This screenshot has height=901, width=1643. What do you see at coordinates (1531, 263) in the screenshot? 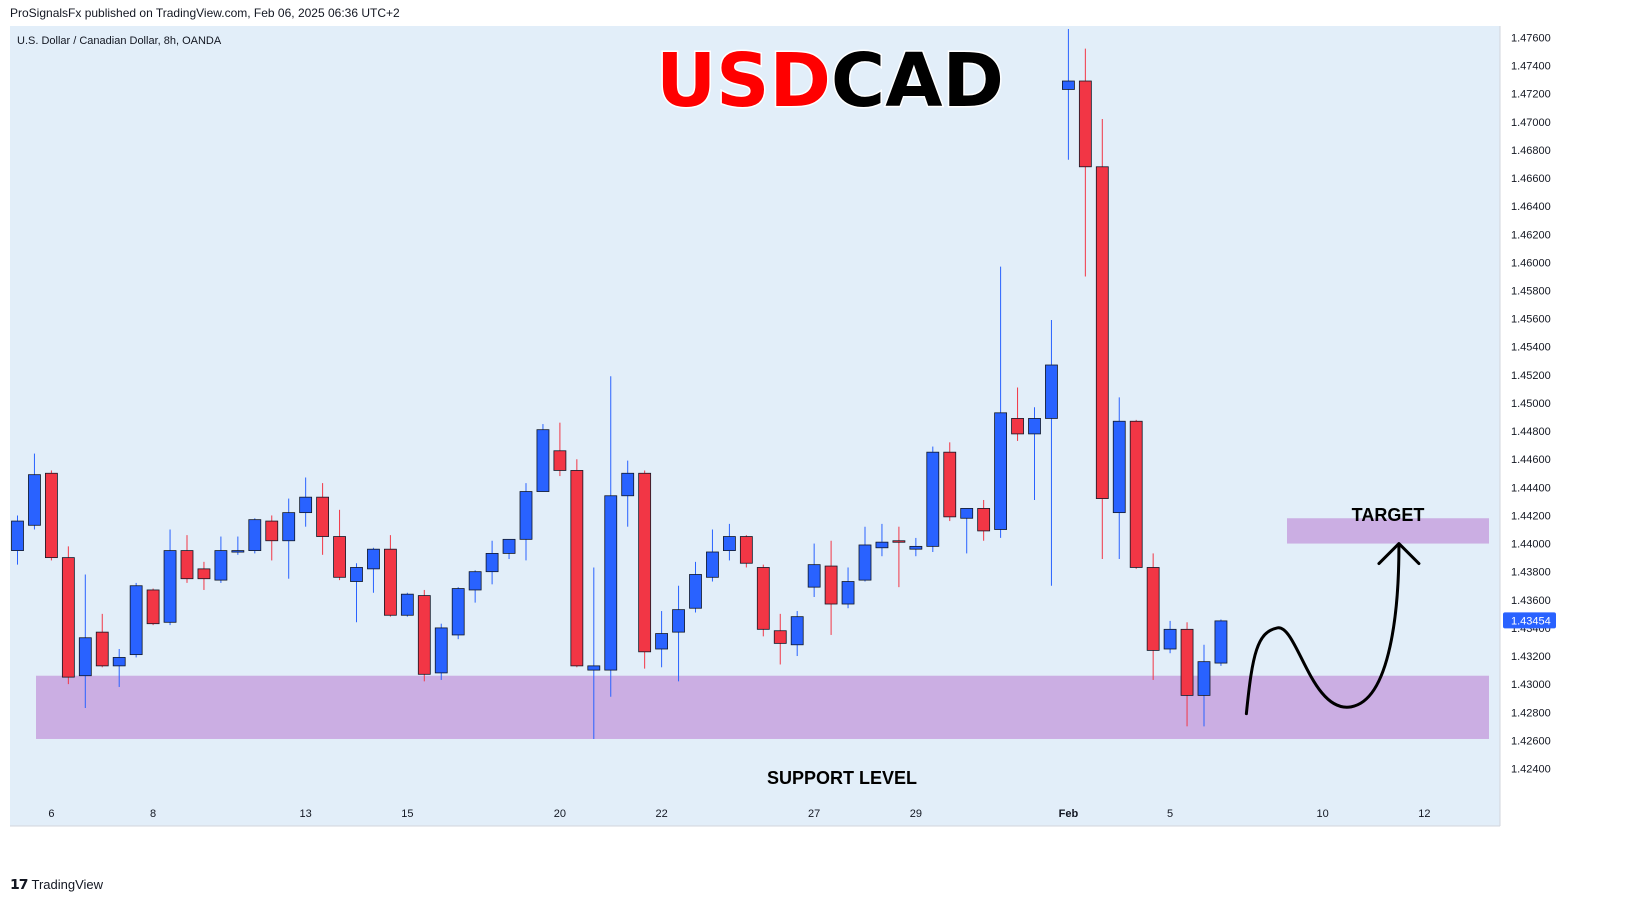
I see `y-tick-label: 1.46000` at bounding box center [1531, 263].